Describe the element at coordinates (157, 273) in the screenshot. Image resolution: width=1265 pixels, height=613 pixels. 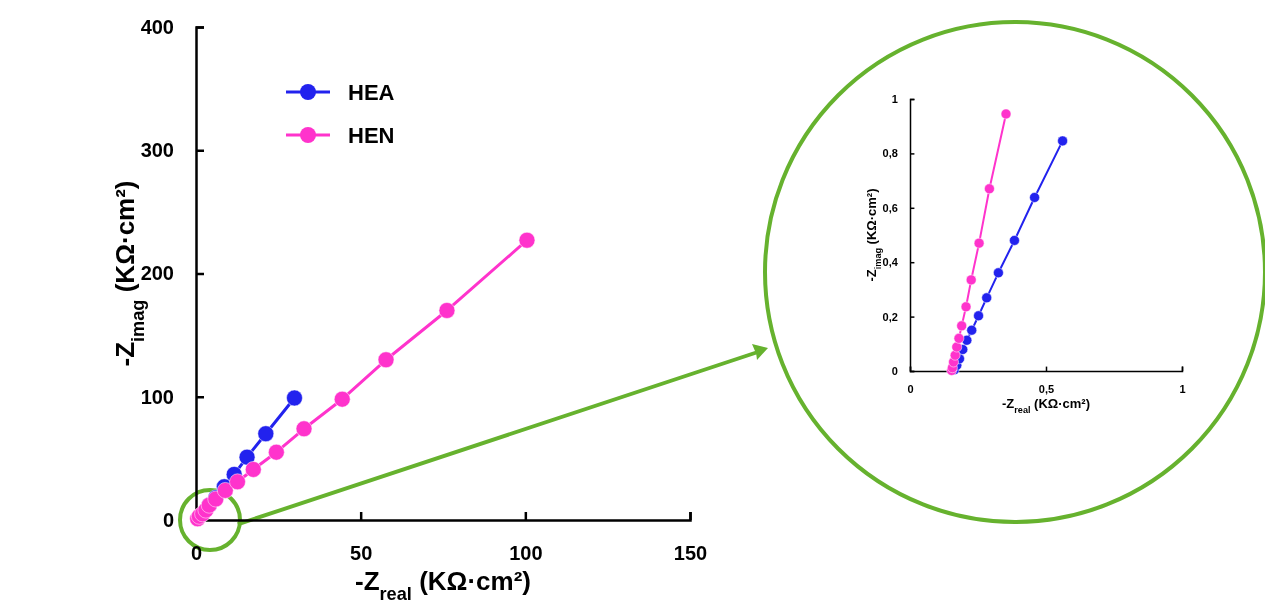
I see `y-tick-label: 200` at that location.